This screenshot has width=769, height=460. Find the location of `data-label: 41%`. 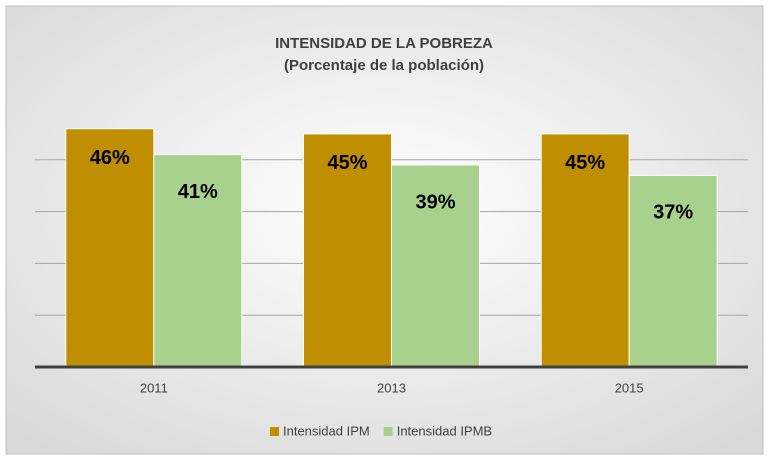

data-label: 41% is located at coordinates (198, 192).